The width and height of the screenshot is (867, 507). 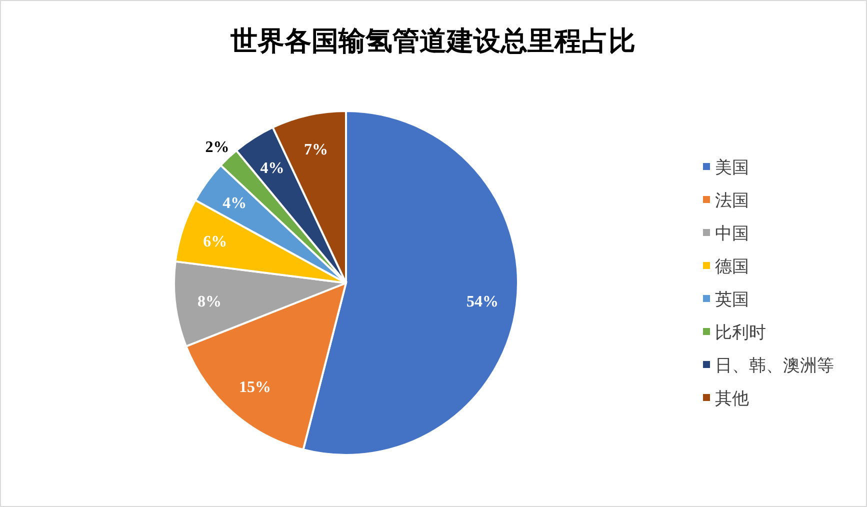 I want to click on legend-label: 比利时, so click(x=740, y=332).